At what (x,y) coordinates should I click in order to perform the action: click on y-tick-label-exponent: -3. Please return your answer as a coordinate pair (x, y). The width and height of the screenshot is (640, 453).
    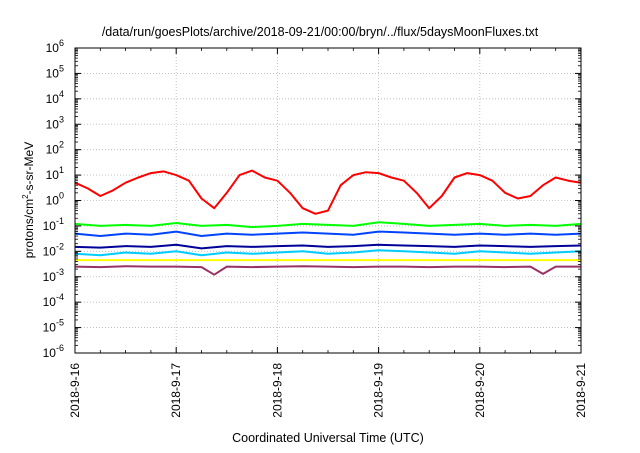
    Looking at the image, I should click on (60, 272).